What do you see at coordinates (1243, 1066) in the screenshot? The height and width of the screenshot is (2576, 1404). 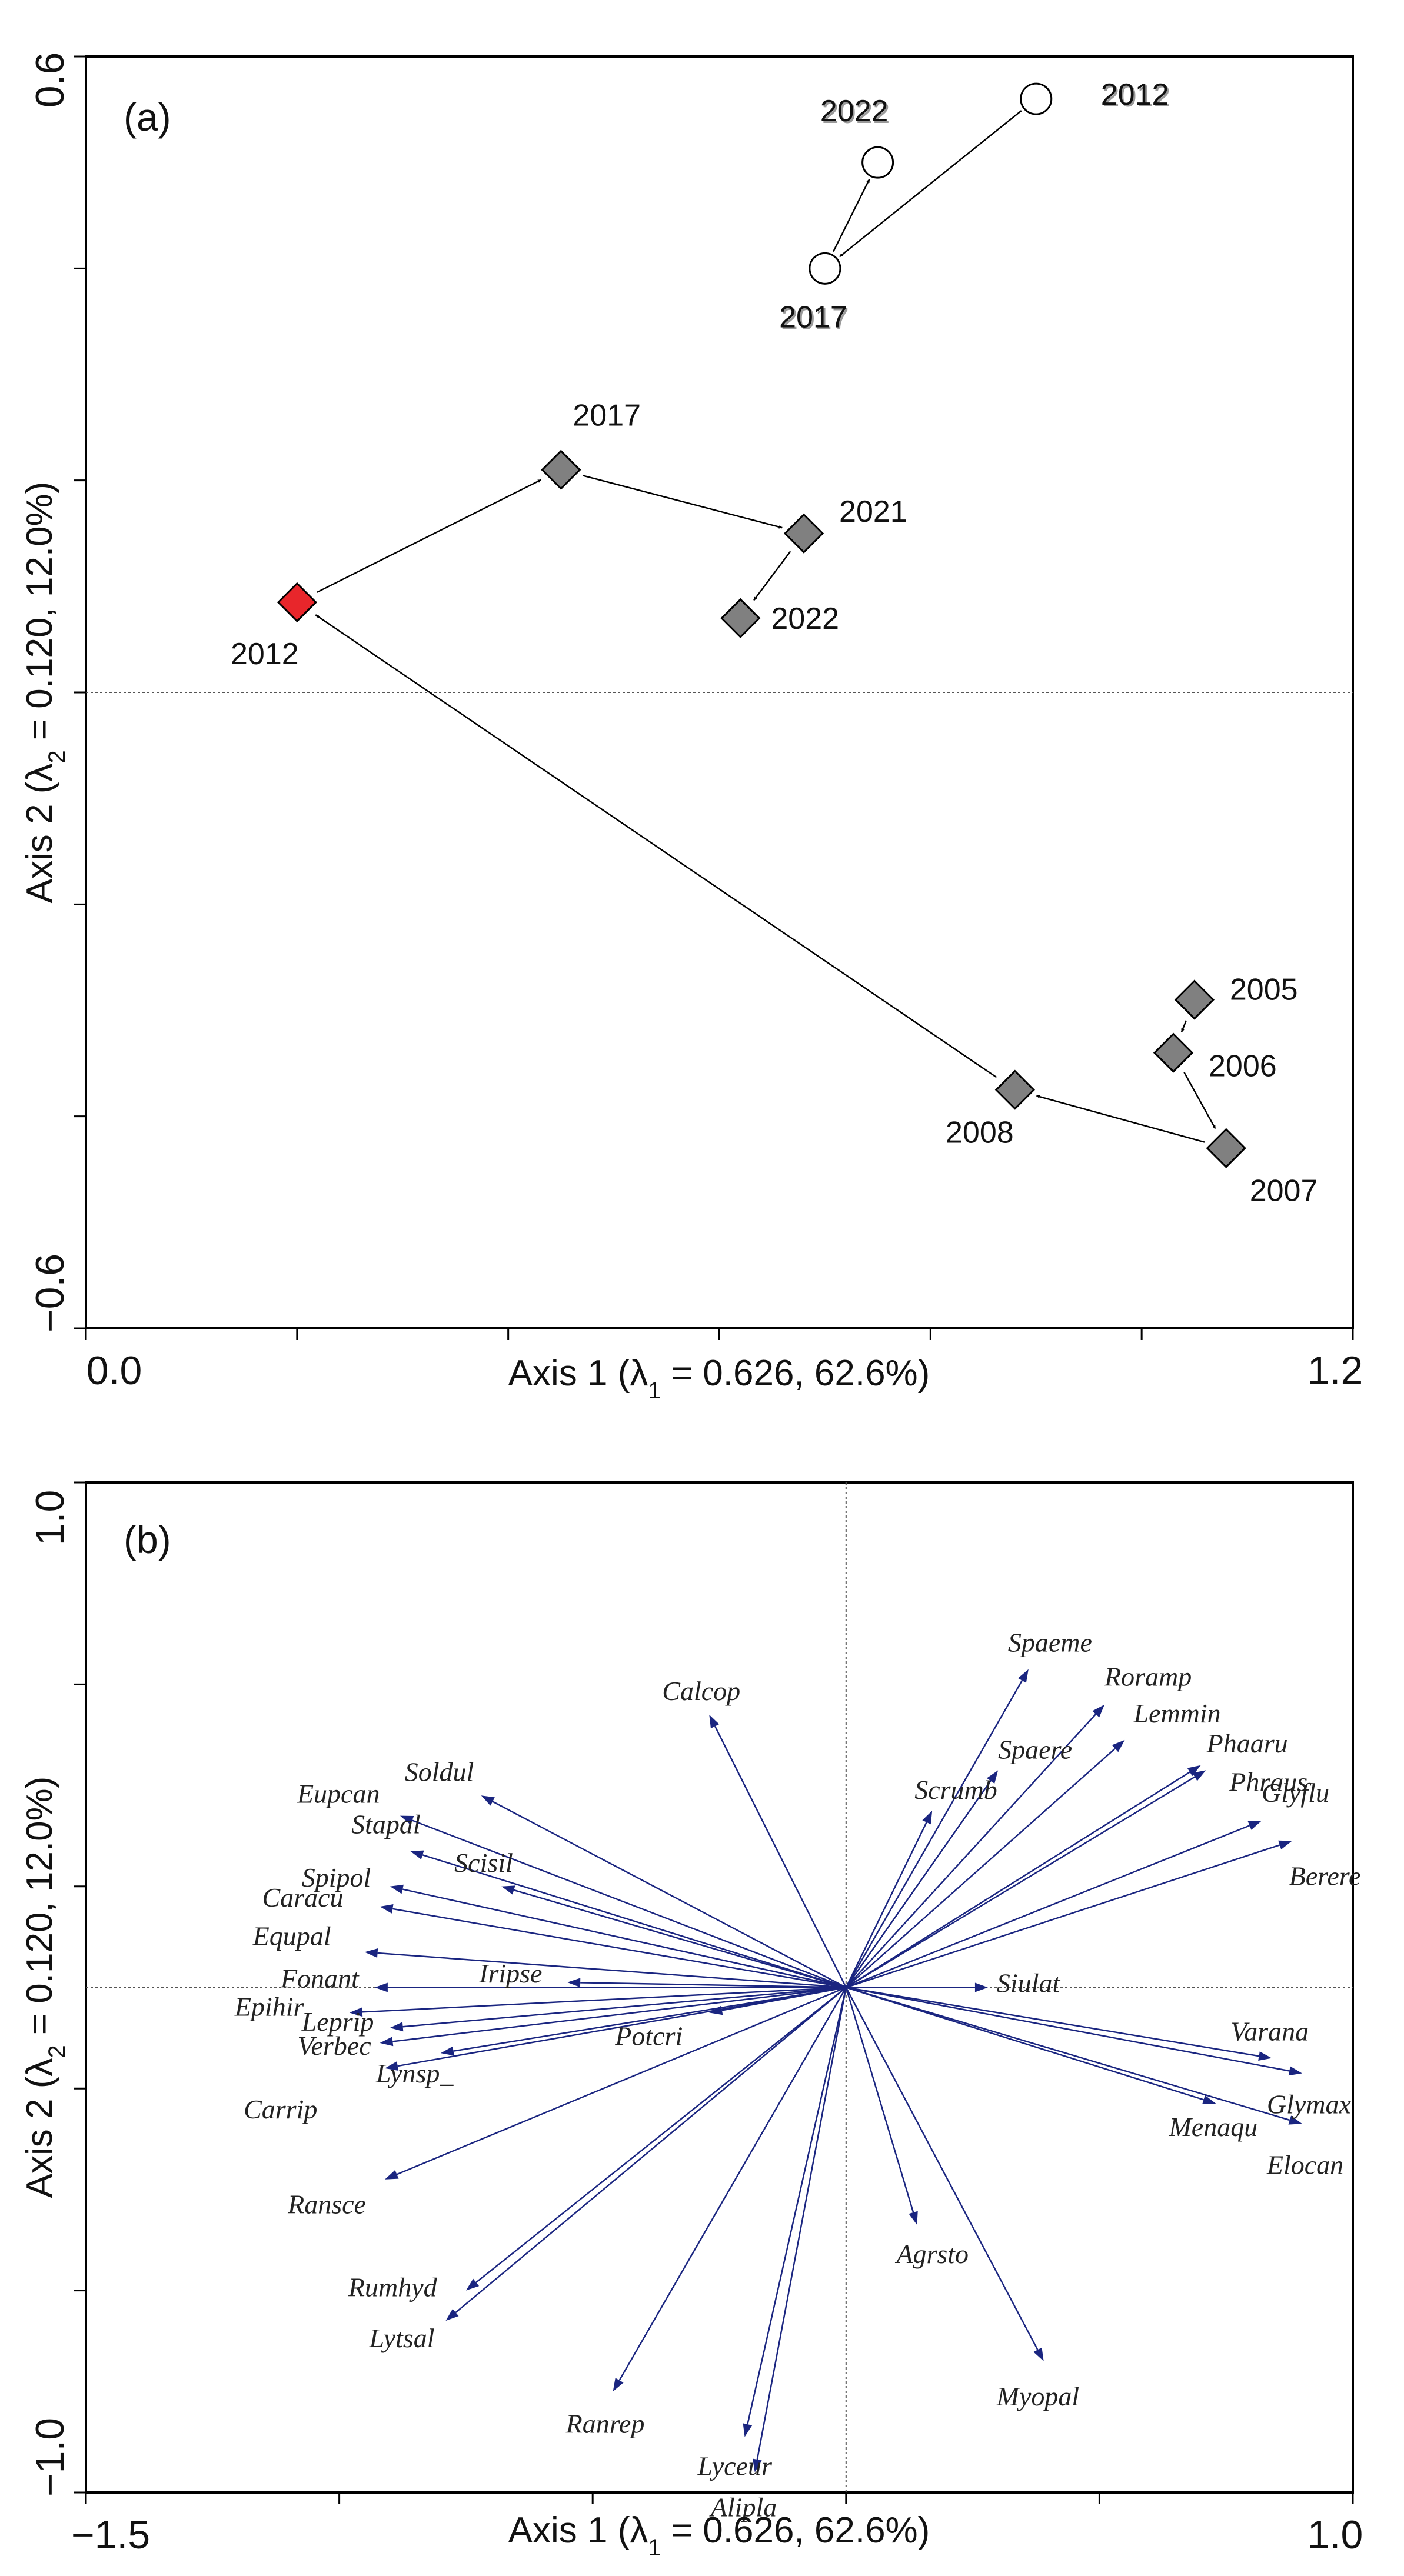 I see `site-b-label-2006: 2006` at bounding box center [1243, 1066].